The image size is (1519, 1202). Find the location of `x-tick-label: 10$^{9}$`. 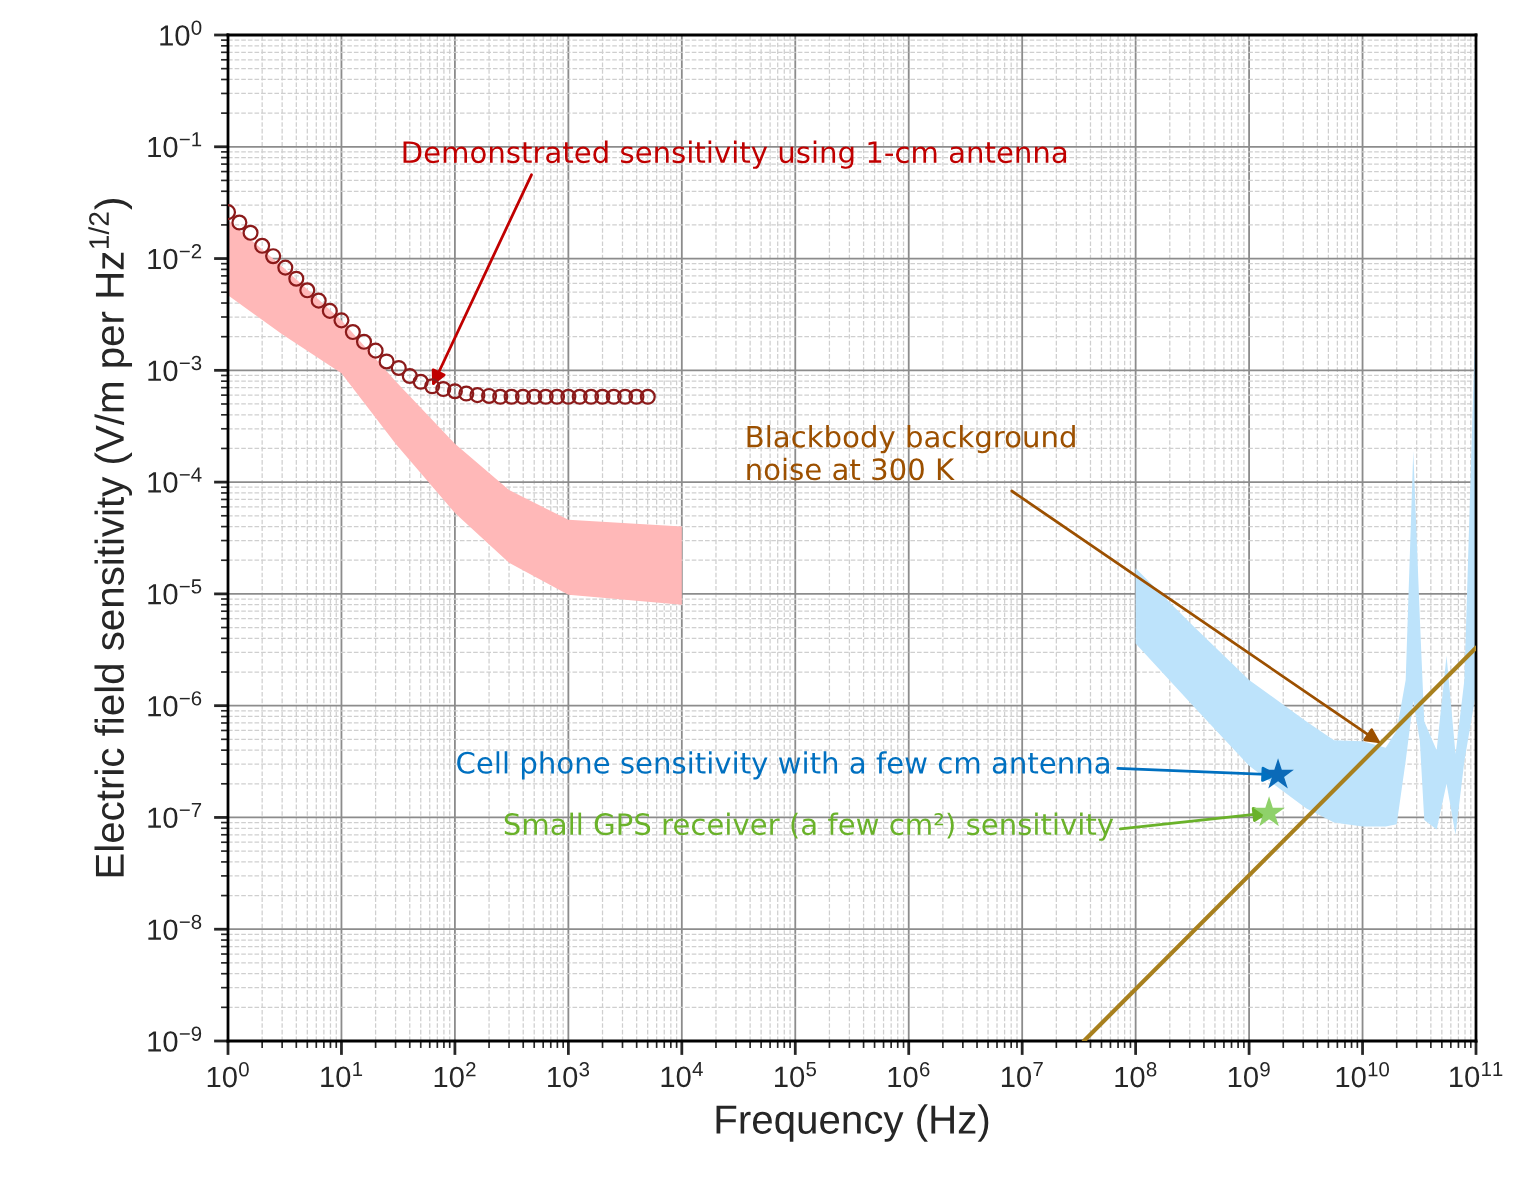

x-tick-label: 10$^{9}$ is located at coordinates (1249, 1075).